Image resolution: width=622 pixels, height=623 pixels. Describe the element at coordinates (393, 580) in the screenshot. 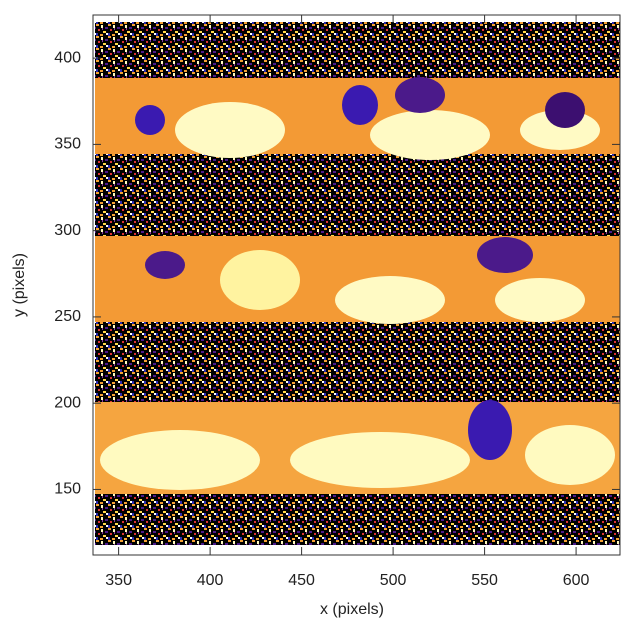

I see `x-tick-label: 500` at that location.